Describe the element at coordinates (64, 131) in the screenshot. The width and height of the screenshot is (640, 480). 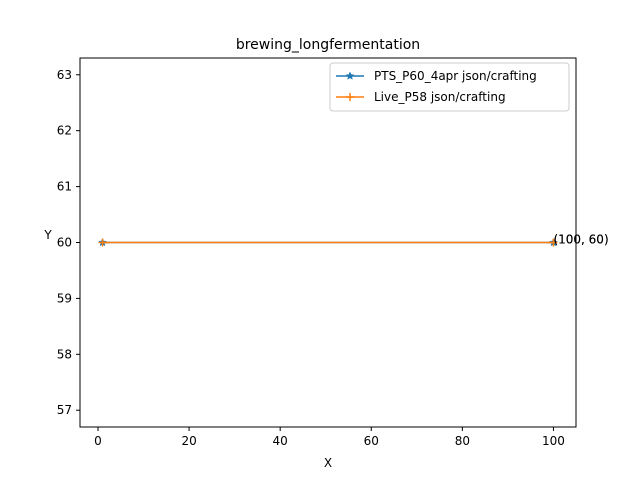
I see `y-tick-label: 62` at that location.